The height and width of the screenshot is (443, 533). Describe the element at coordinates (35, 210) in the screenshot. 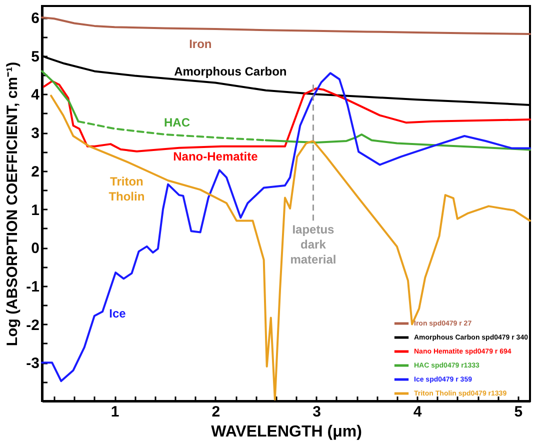

I see `y-tick-label: 1` at that location.